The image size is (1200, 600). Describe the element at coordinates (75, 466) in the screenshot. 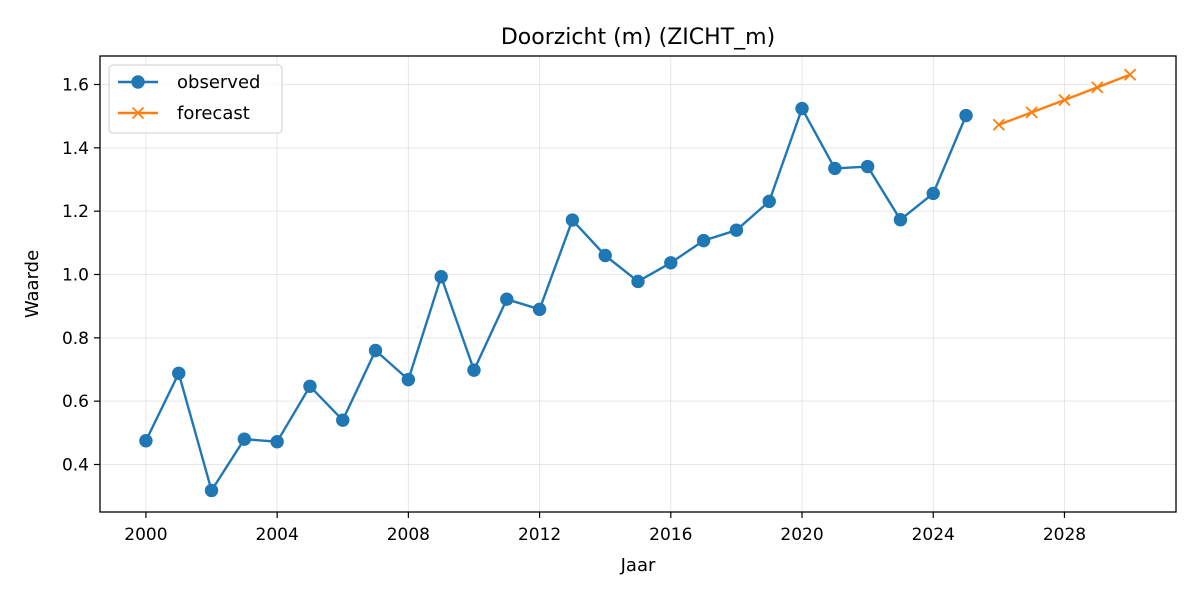

I see `y-tick-label: 0.4` at that location.